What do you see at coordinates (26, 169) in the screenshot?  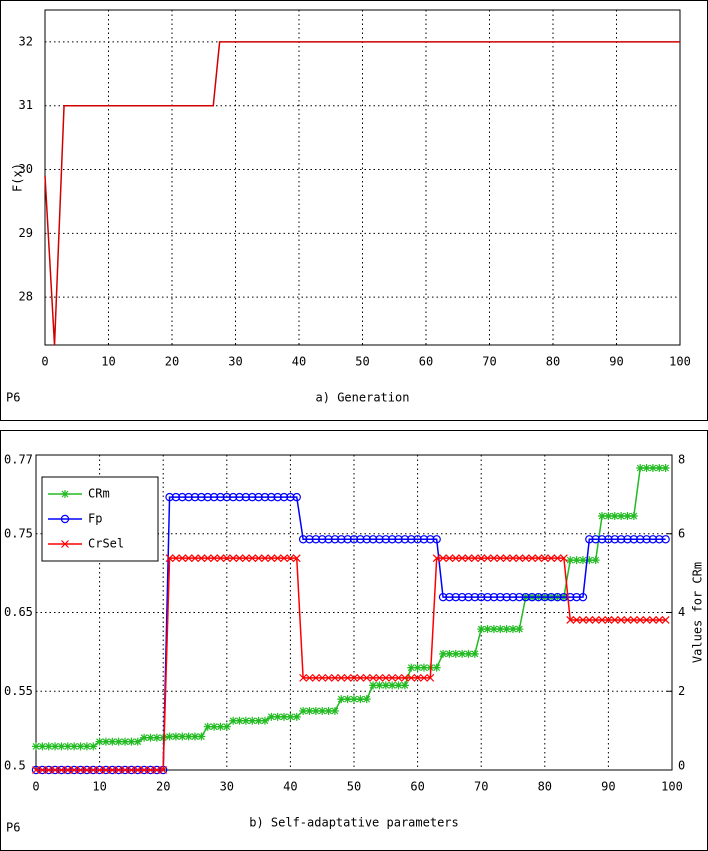 I see `y-tick-label: 30` at bounding box center [26, 169].